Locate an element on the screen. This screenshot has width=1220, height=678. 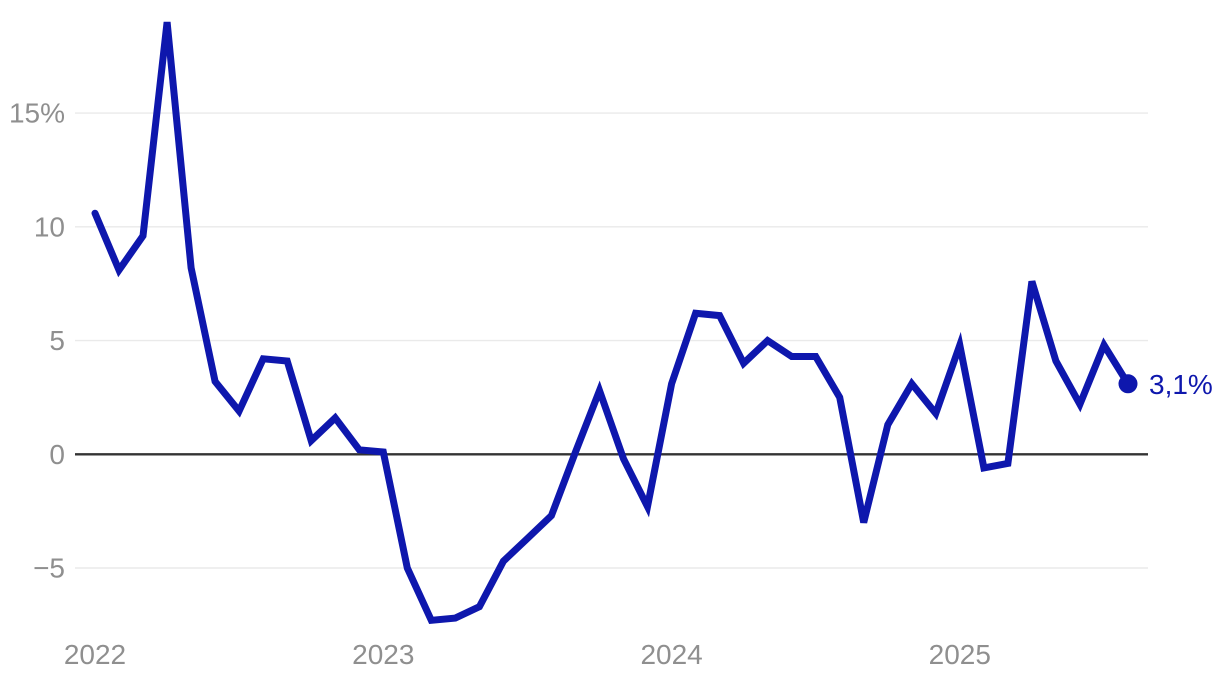
x-year-label: 2022 is located at coordinates (95, 654).